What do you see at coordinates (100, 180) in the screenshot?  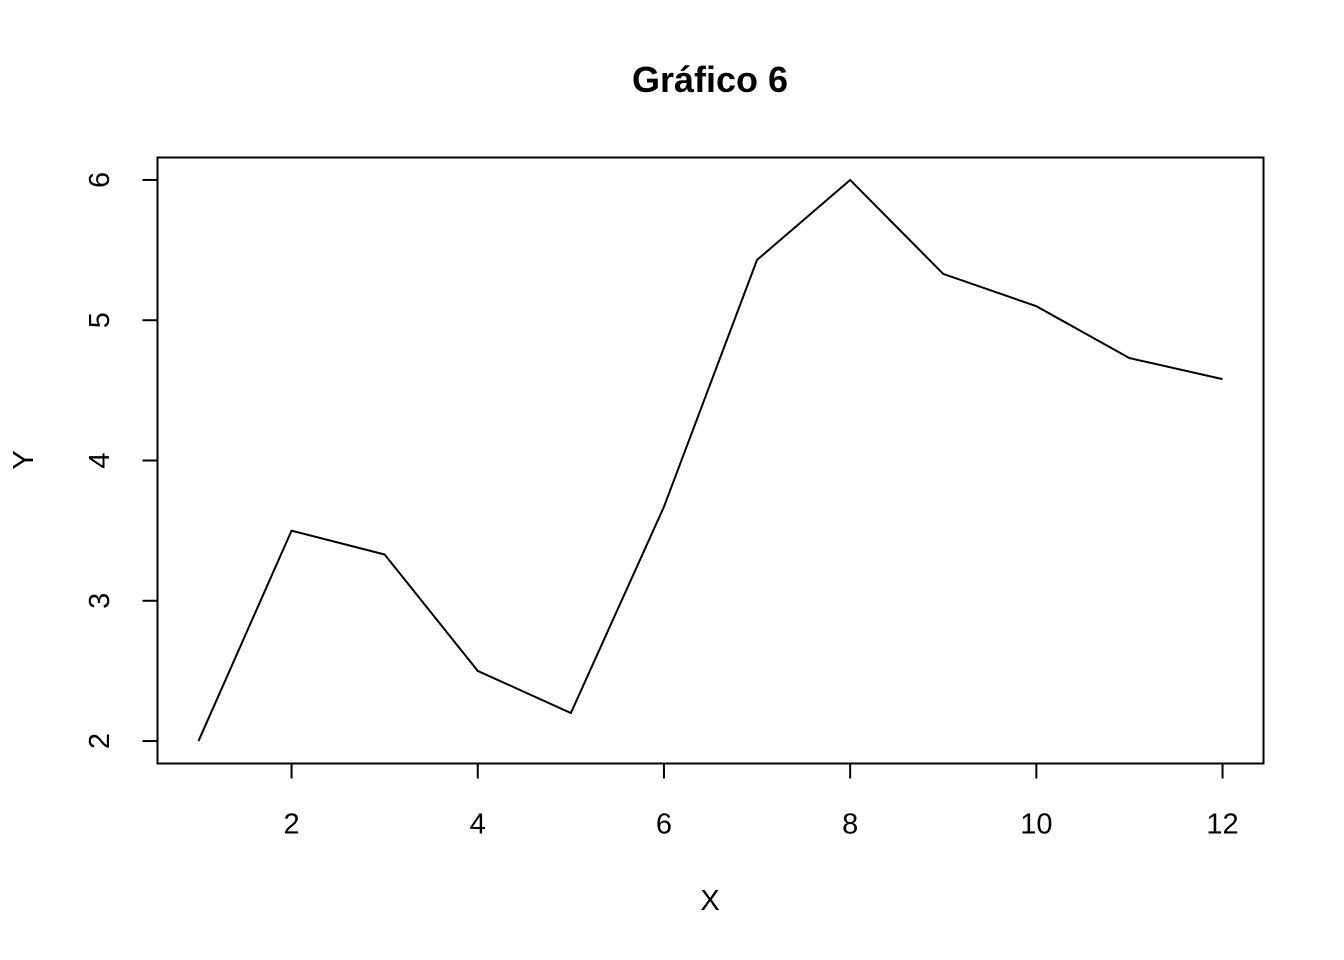 I see `y-tick-label: 6` at bounding box center [100, 180].